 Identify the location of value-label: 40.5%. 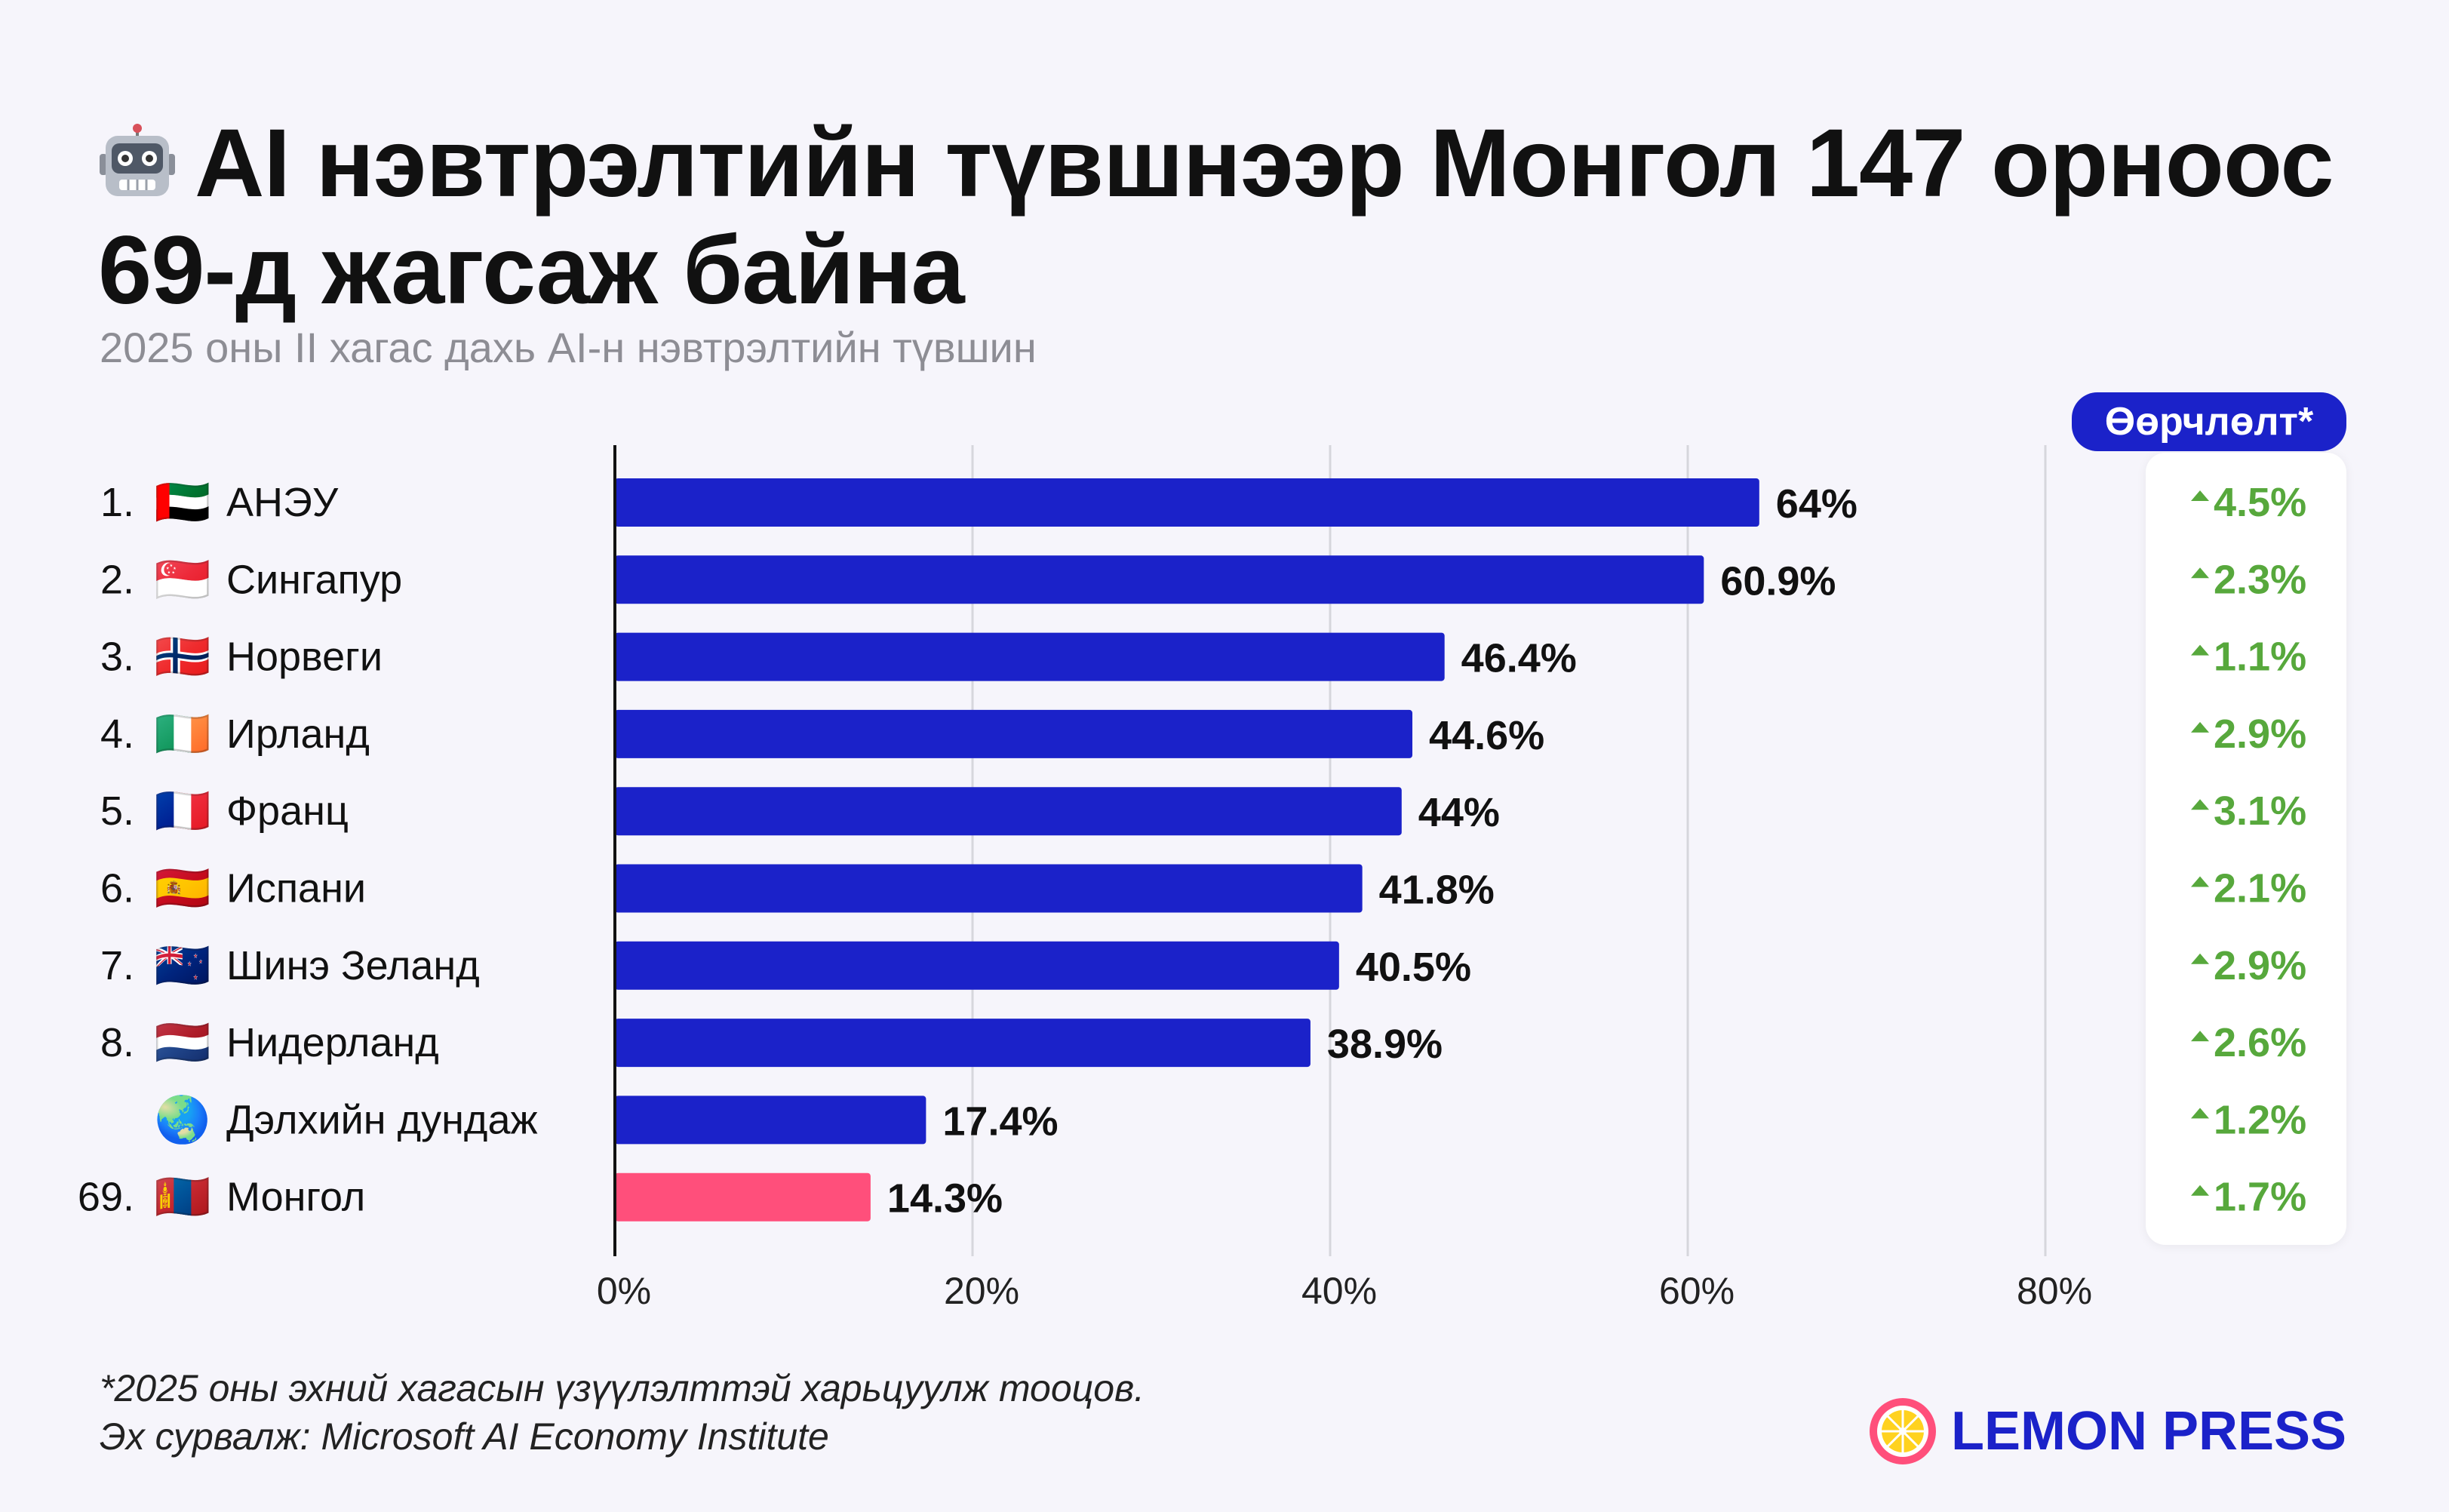
(1413, 967).